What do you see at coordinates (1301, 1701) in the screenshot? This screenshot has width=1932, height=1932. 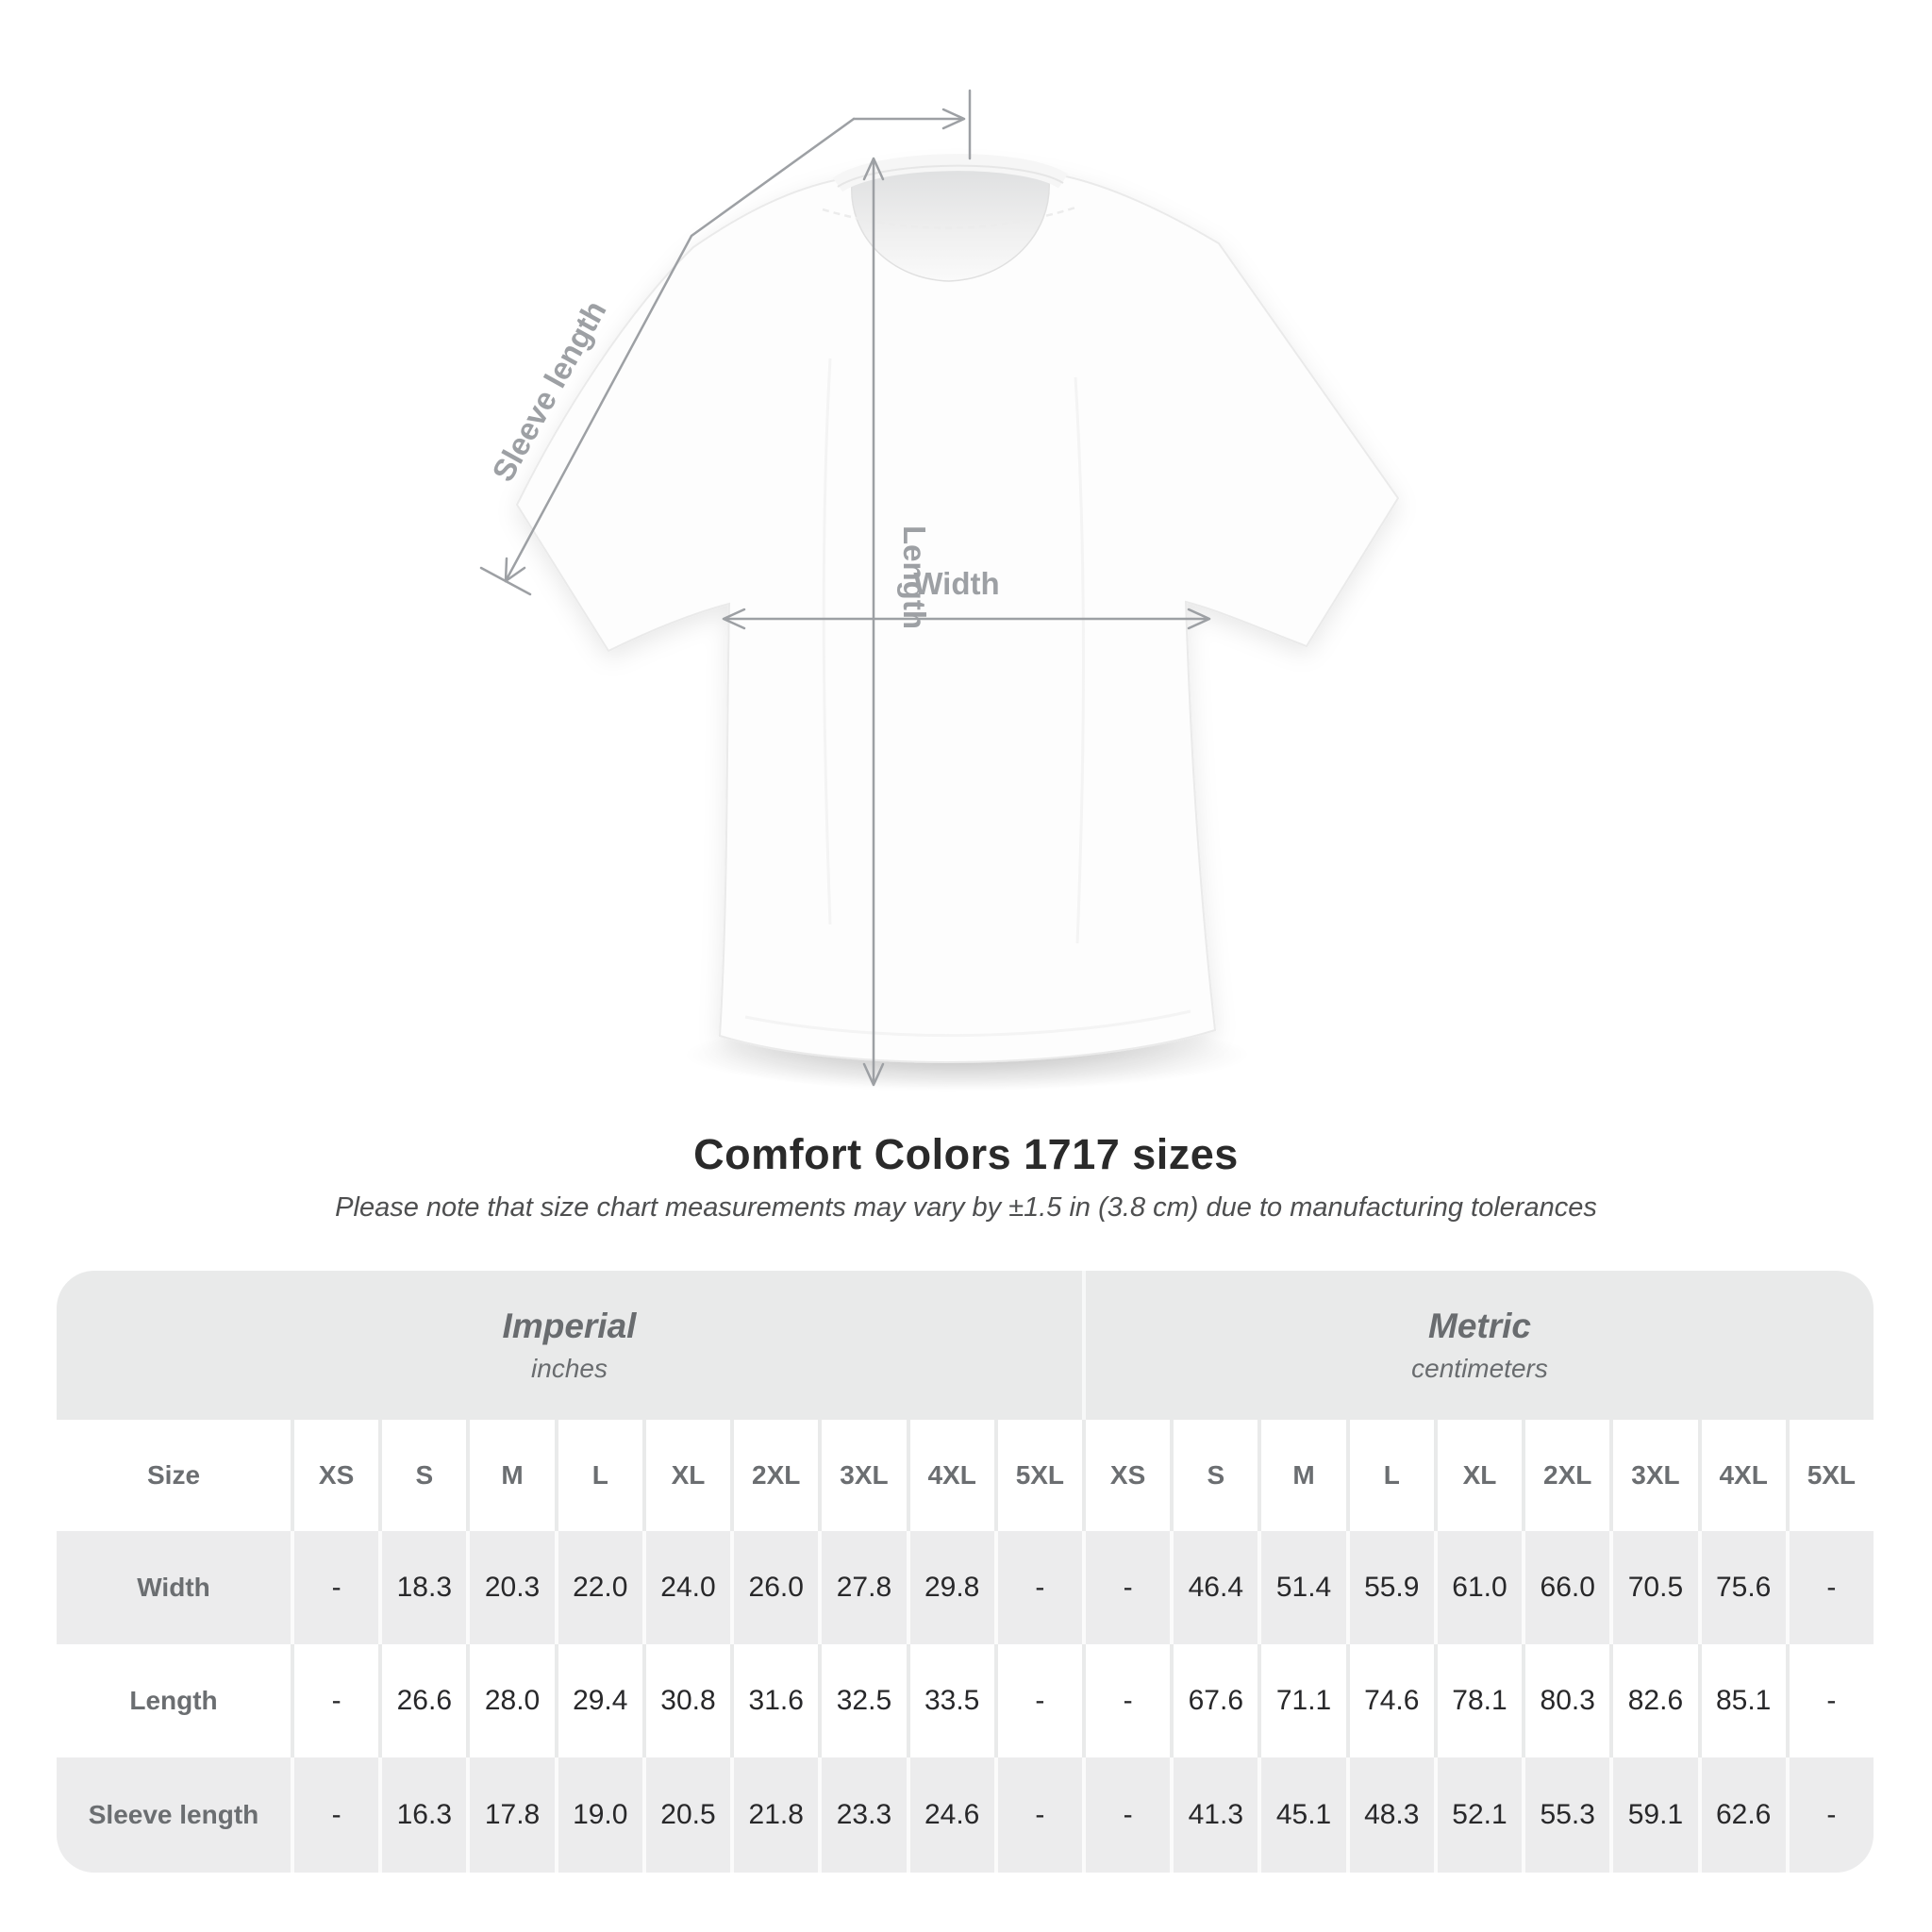 I see `value-cell: 71.1` at bounding box center [1301, 1701].